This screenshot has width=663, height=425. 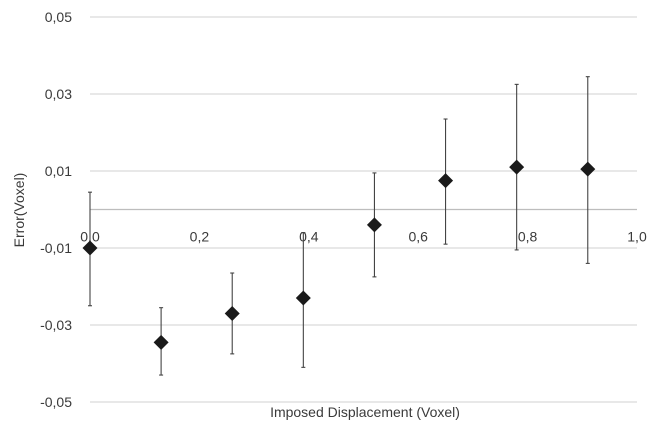 I want to click on y-tick-label: 0,03, so click(x=58, y=94).